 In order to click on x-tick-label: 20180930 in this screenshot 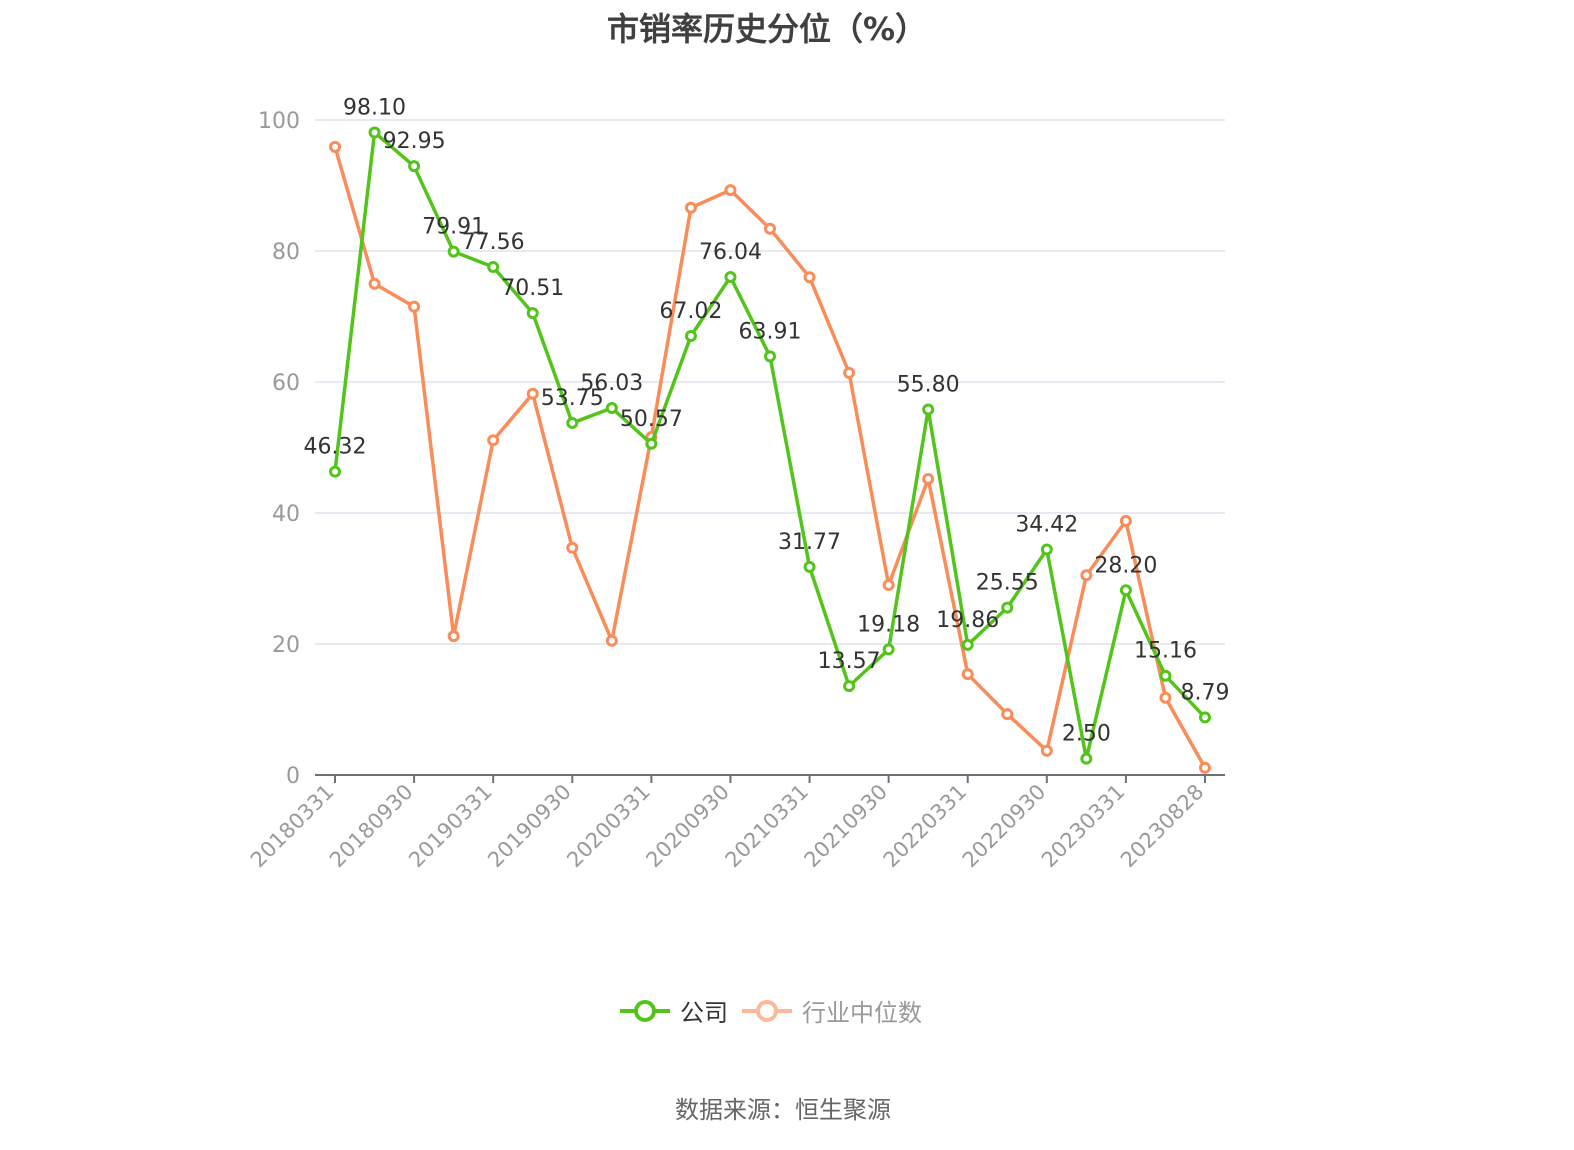, I will do `click(371, 826)`.